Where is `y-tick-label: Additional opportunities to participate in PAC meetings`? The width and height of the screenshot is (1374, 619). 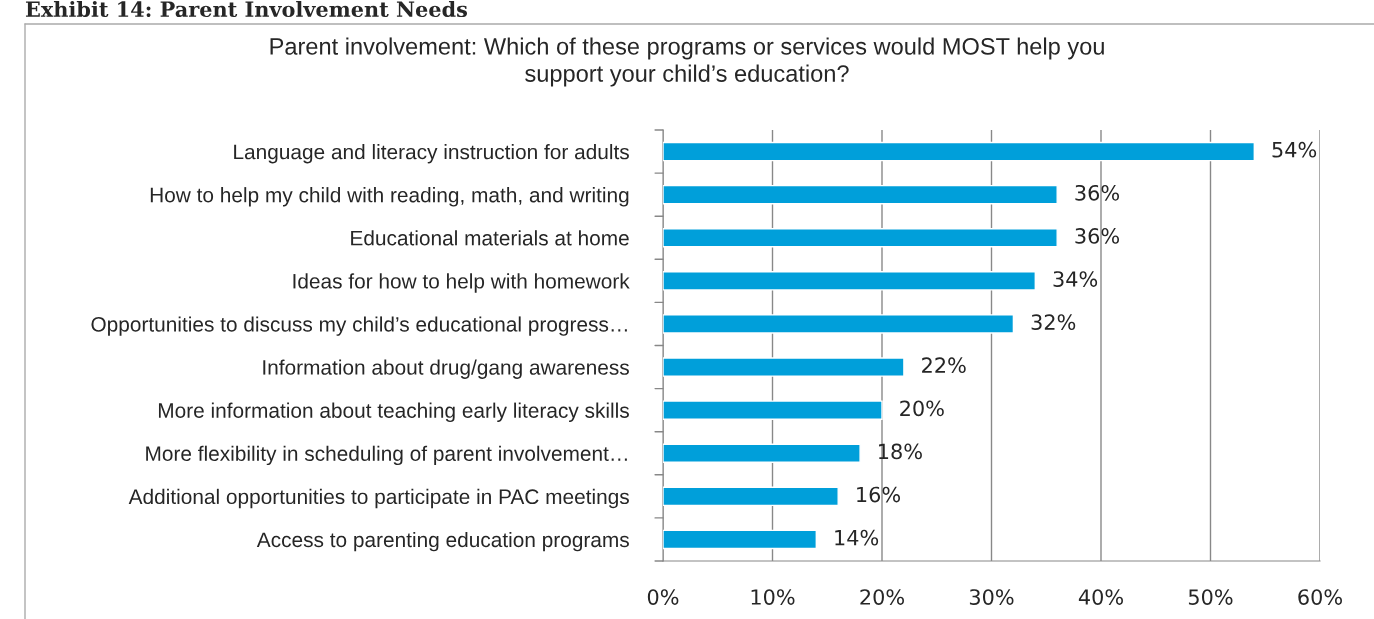
y-tick-label: Additional opportunities to participate in PAC meetings is located at coordinates (378, 498).